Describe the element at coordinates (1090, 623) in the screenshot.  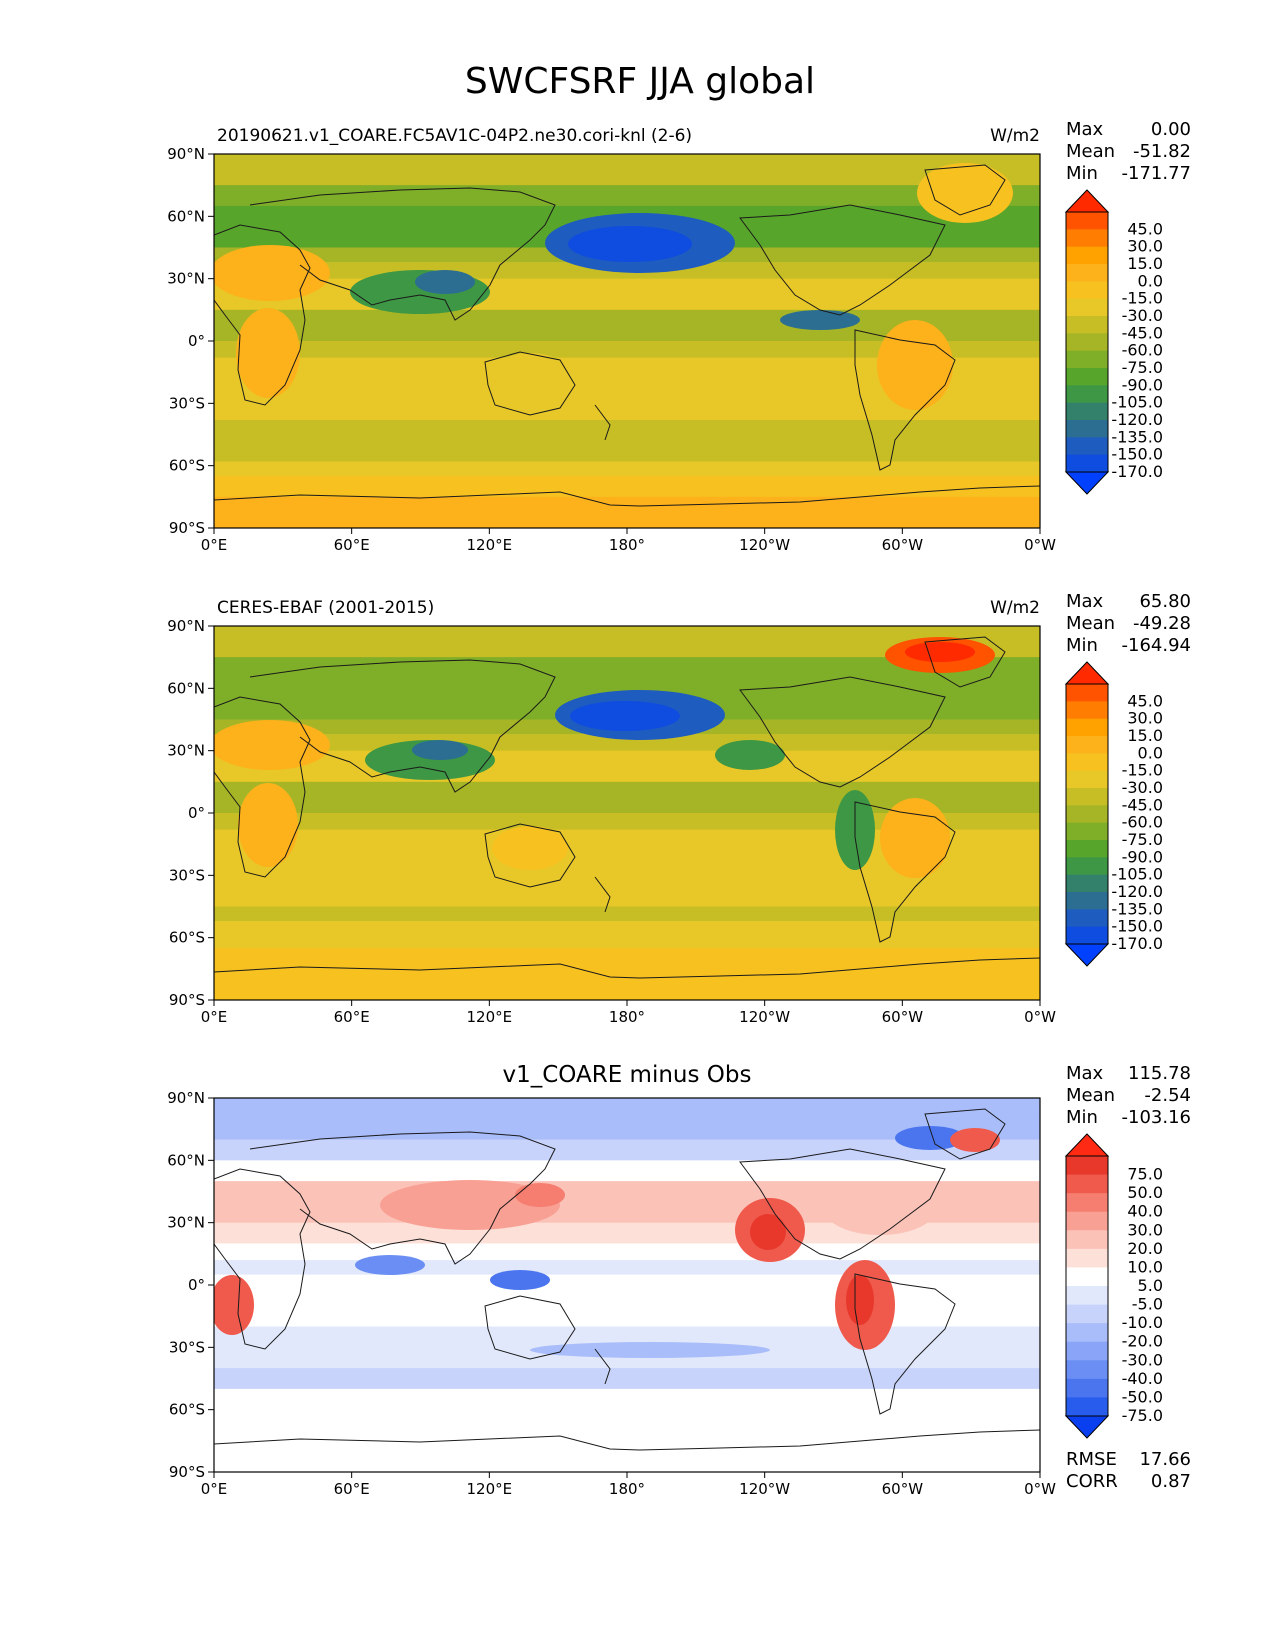
I see `stat-label-mean: Mean` at that location.